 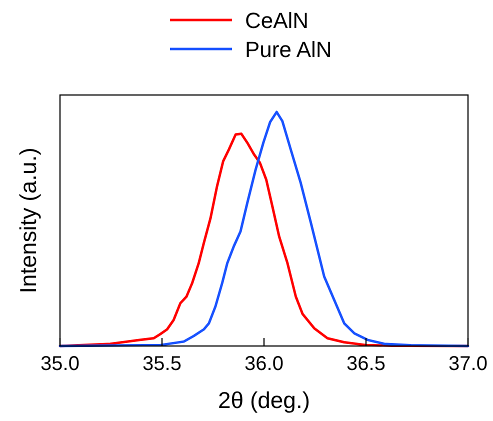 What do you see at coordinates (60, 364) in the screenshot?
I see `x-tick-label: 35.0` at bounding box center [60, 364].